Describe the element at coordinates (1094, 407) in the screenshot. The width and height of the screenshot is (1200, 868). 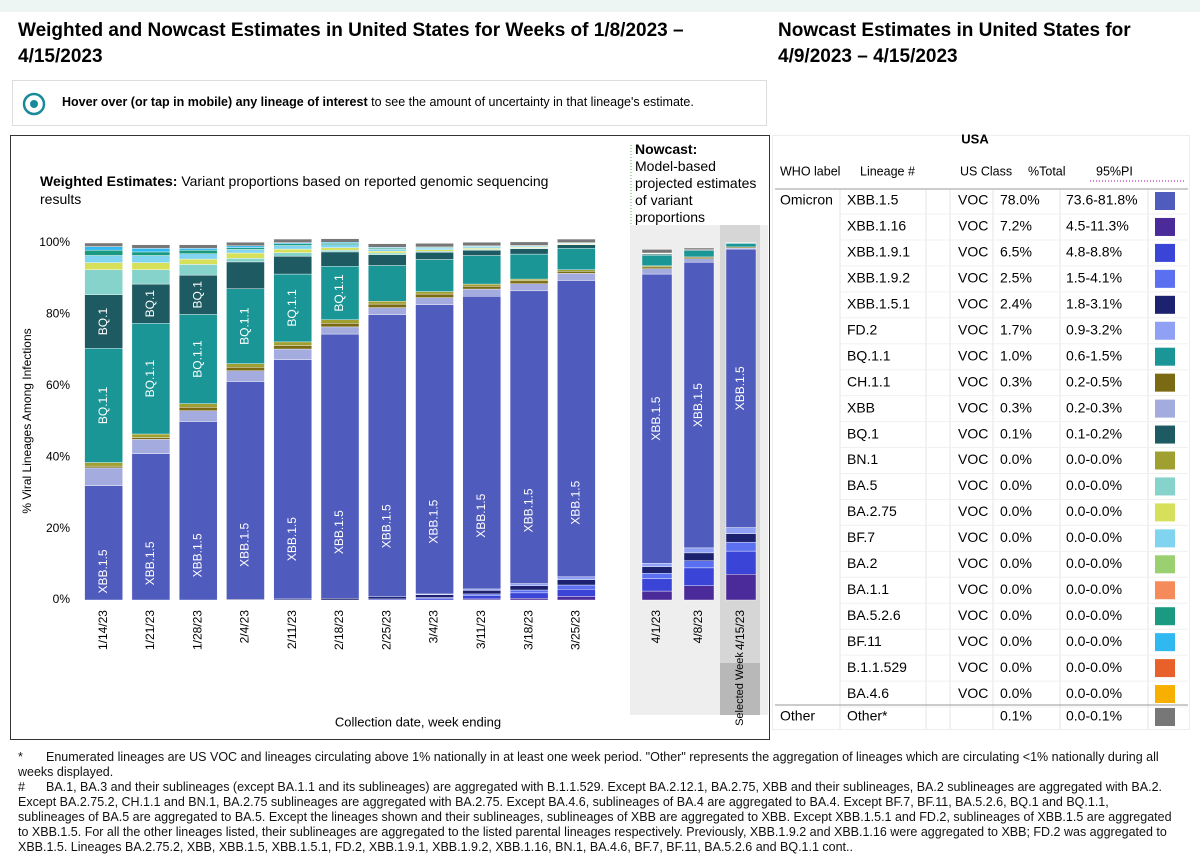
I see `table-cell: 0.2-0.3%` at that location.